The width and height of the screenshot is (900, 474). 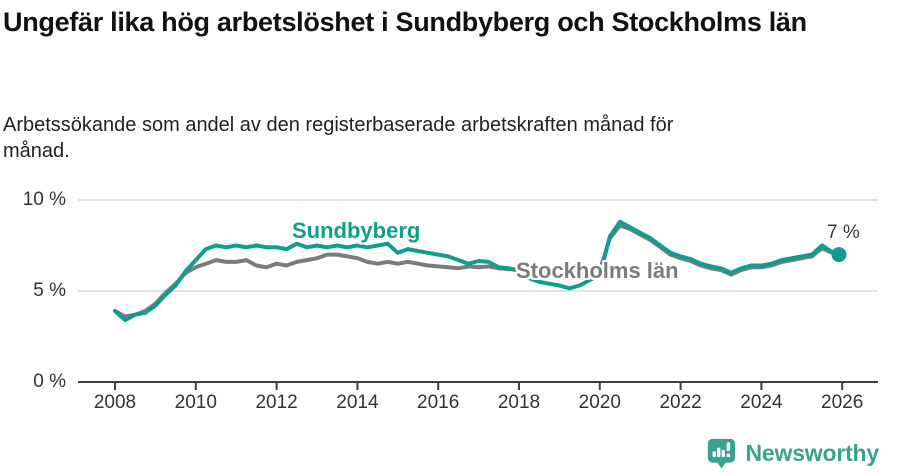 What do you see at coordinates (519, 402) in the screenshot?
I see `x-axis-label: 2018` at bounding box center [519, 402].